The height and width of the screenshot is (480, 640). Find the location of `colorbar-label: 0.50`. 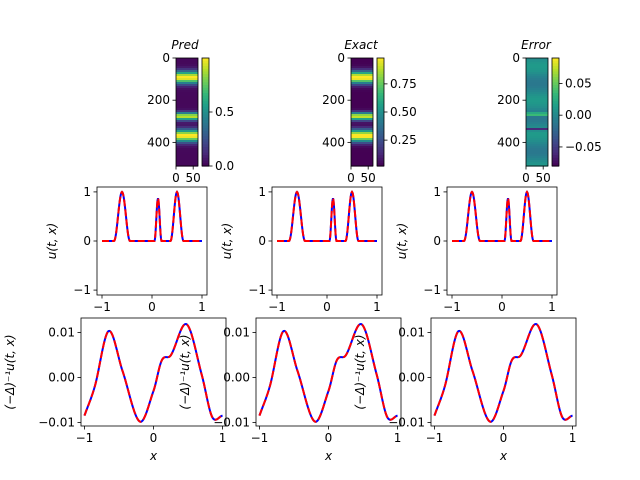

colorbar-label: 0.50 is located at coordinates (403, 112).